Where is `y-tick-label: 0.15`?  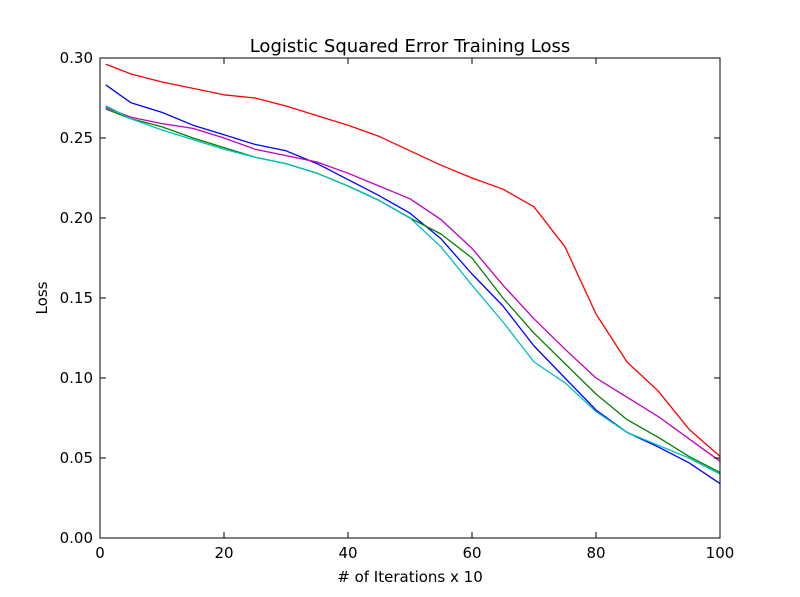 y-tick-label: 0.15 is located at coordinates (76, 298).